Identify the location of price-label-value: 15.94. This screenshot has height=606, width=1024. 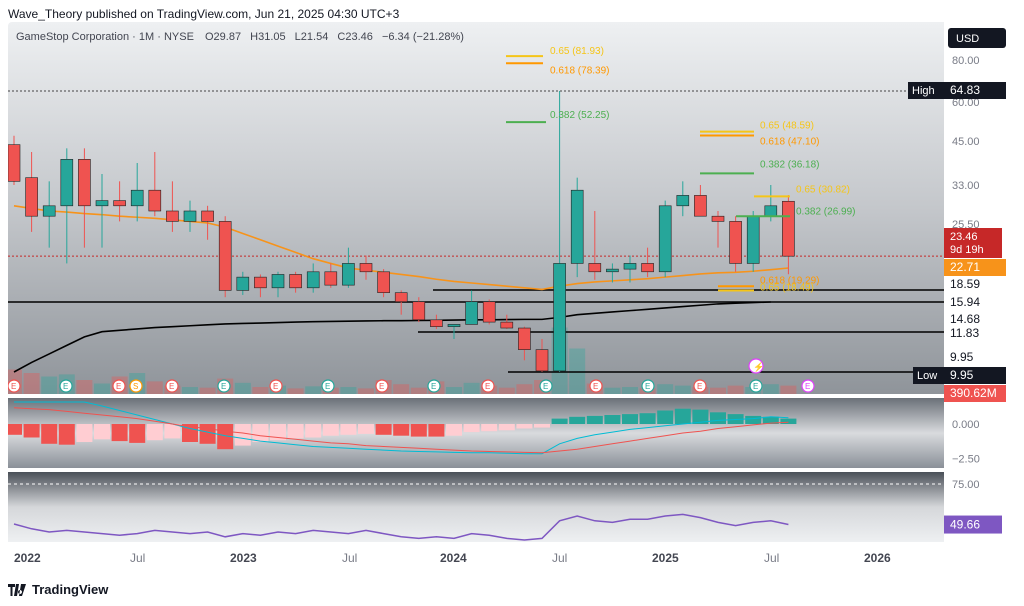
(965, 302).